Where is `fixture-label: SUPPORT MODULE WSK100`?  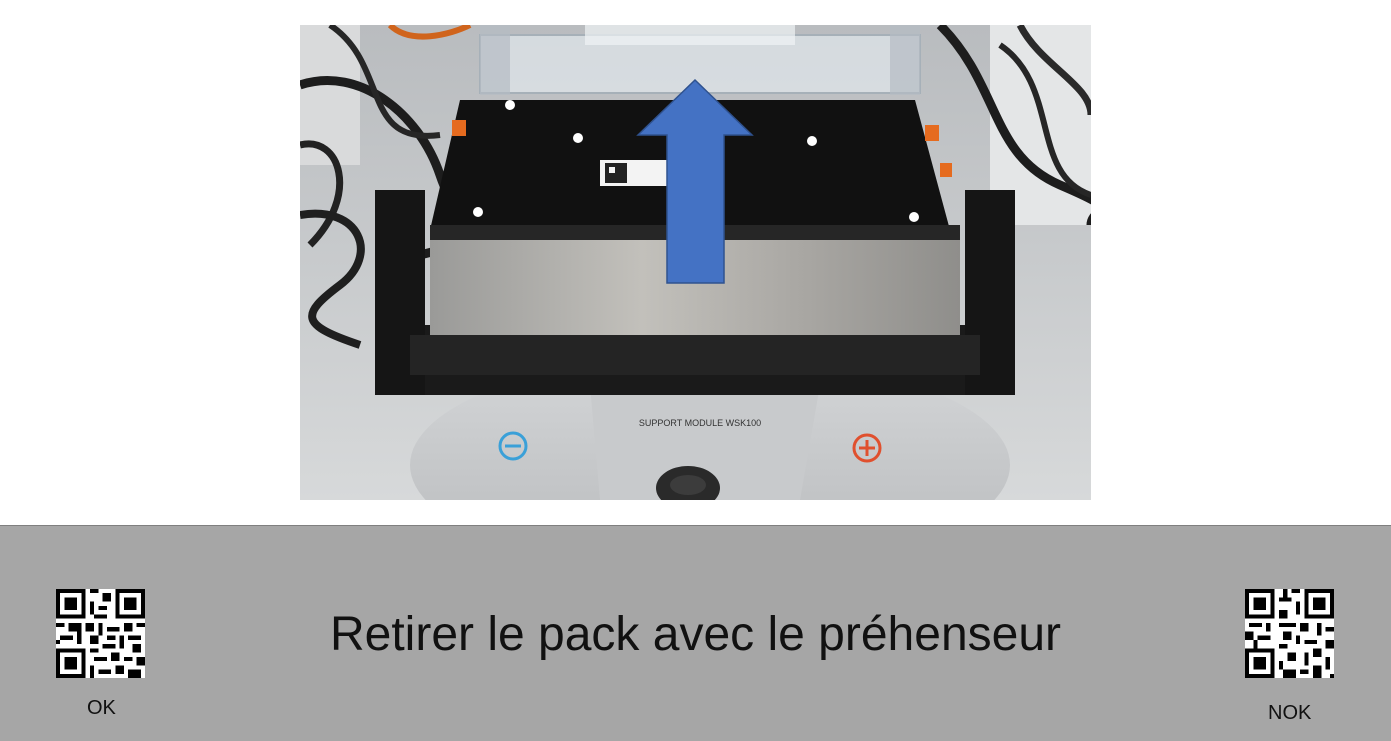
fixture-label: SUPPORT MODULE WSK100 is located at coordinates (700, 423).